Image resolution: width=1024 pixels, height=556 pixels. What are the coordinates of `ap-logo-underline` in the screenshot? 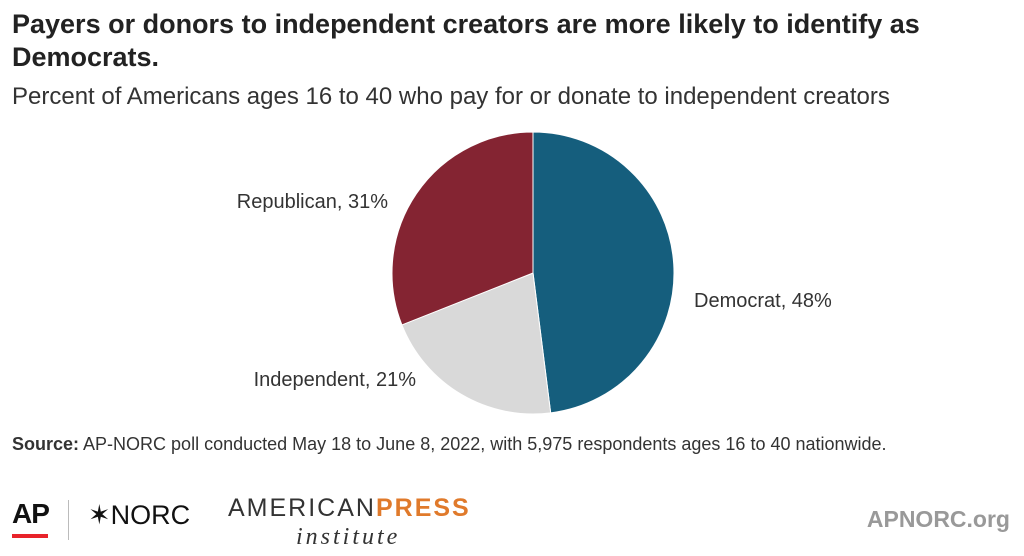 It's located at (30, 536).